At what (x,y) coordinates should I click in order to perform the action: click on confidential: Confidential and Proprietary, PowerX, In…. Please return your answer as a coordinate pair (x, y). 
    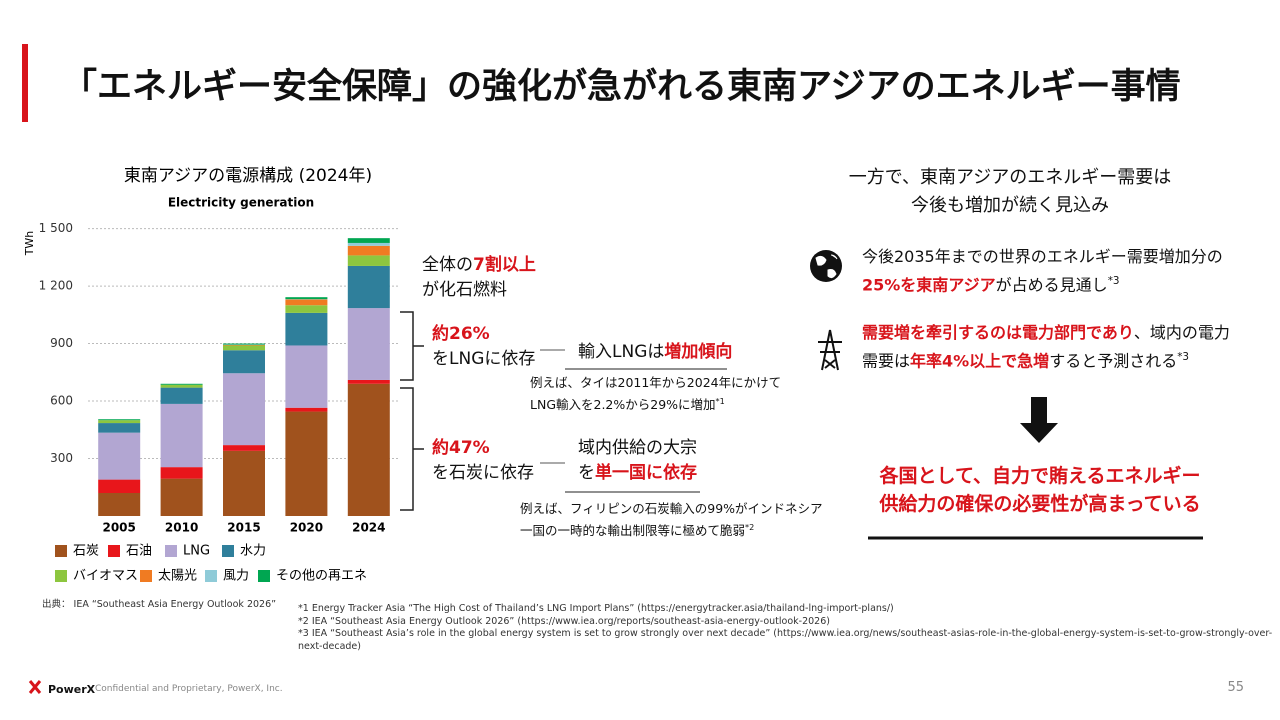
    Looking at the image, I should click on (189, 689).